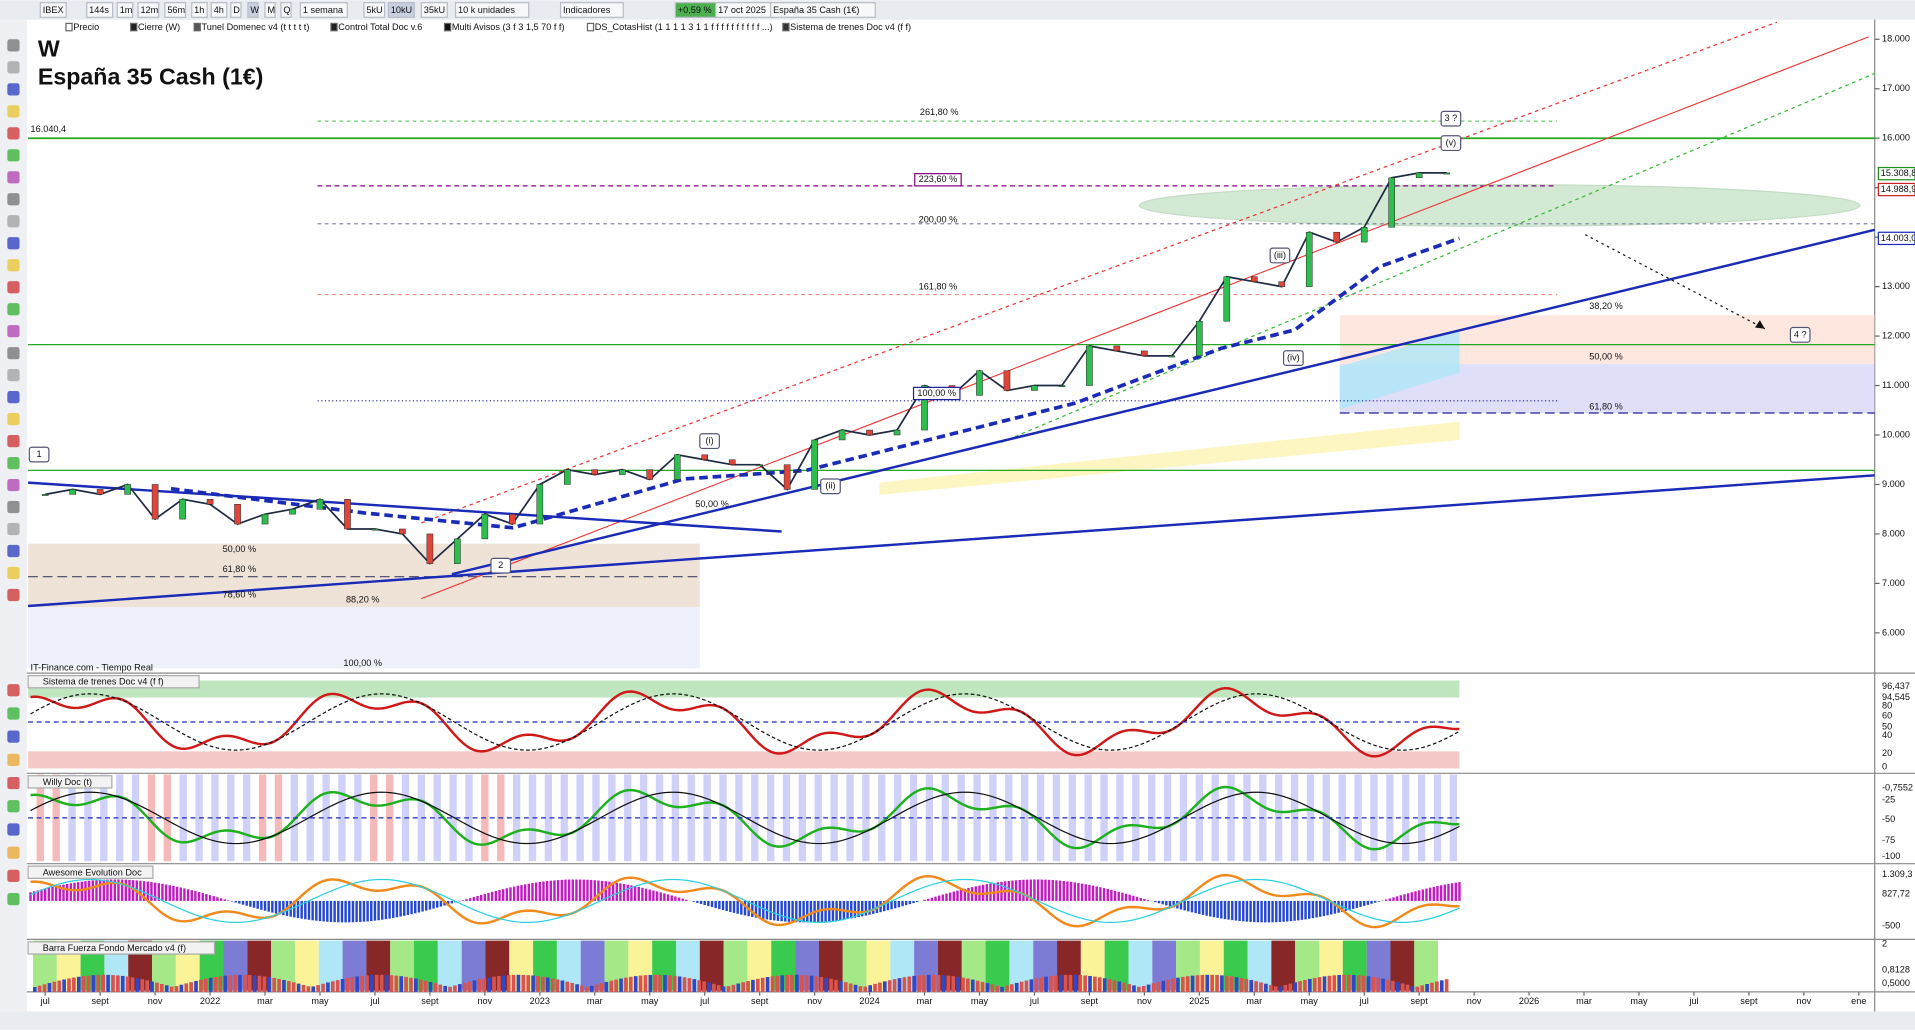 This screenshot has height=1030, width=1915. I want to click on legend-item: Tunel Domenec v4 (t t t t t), so click(256, 27).